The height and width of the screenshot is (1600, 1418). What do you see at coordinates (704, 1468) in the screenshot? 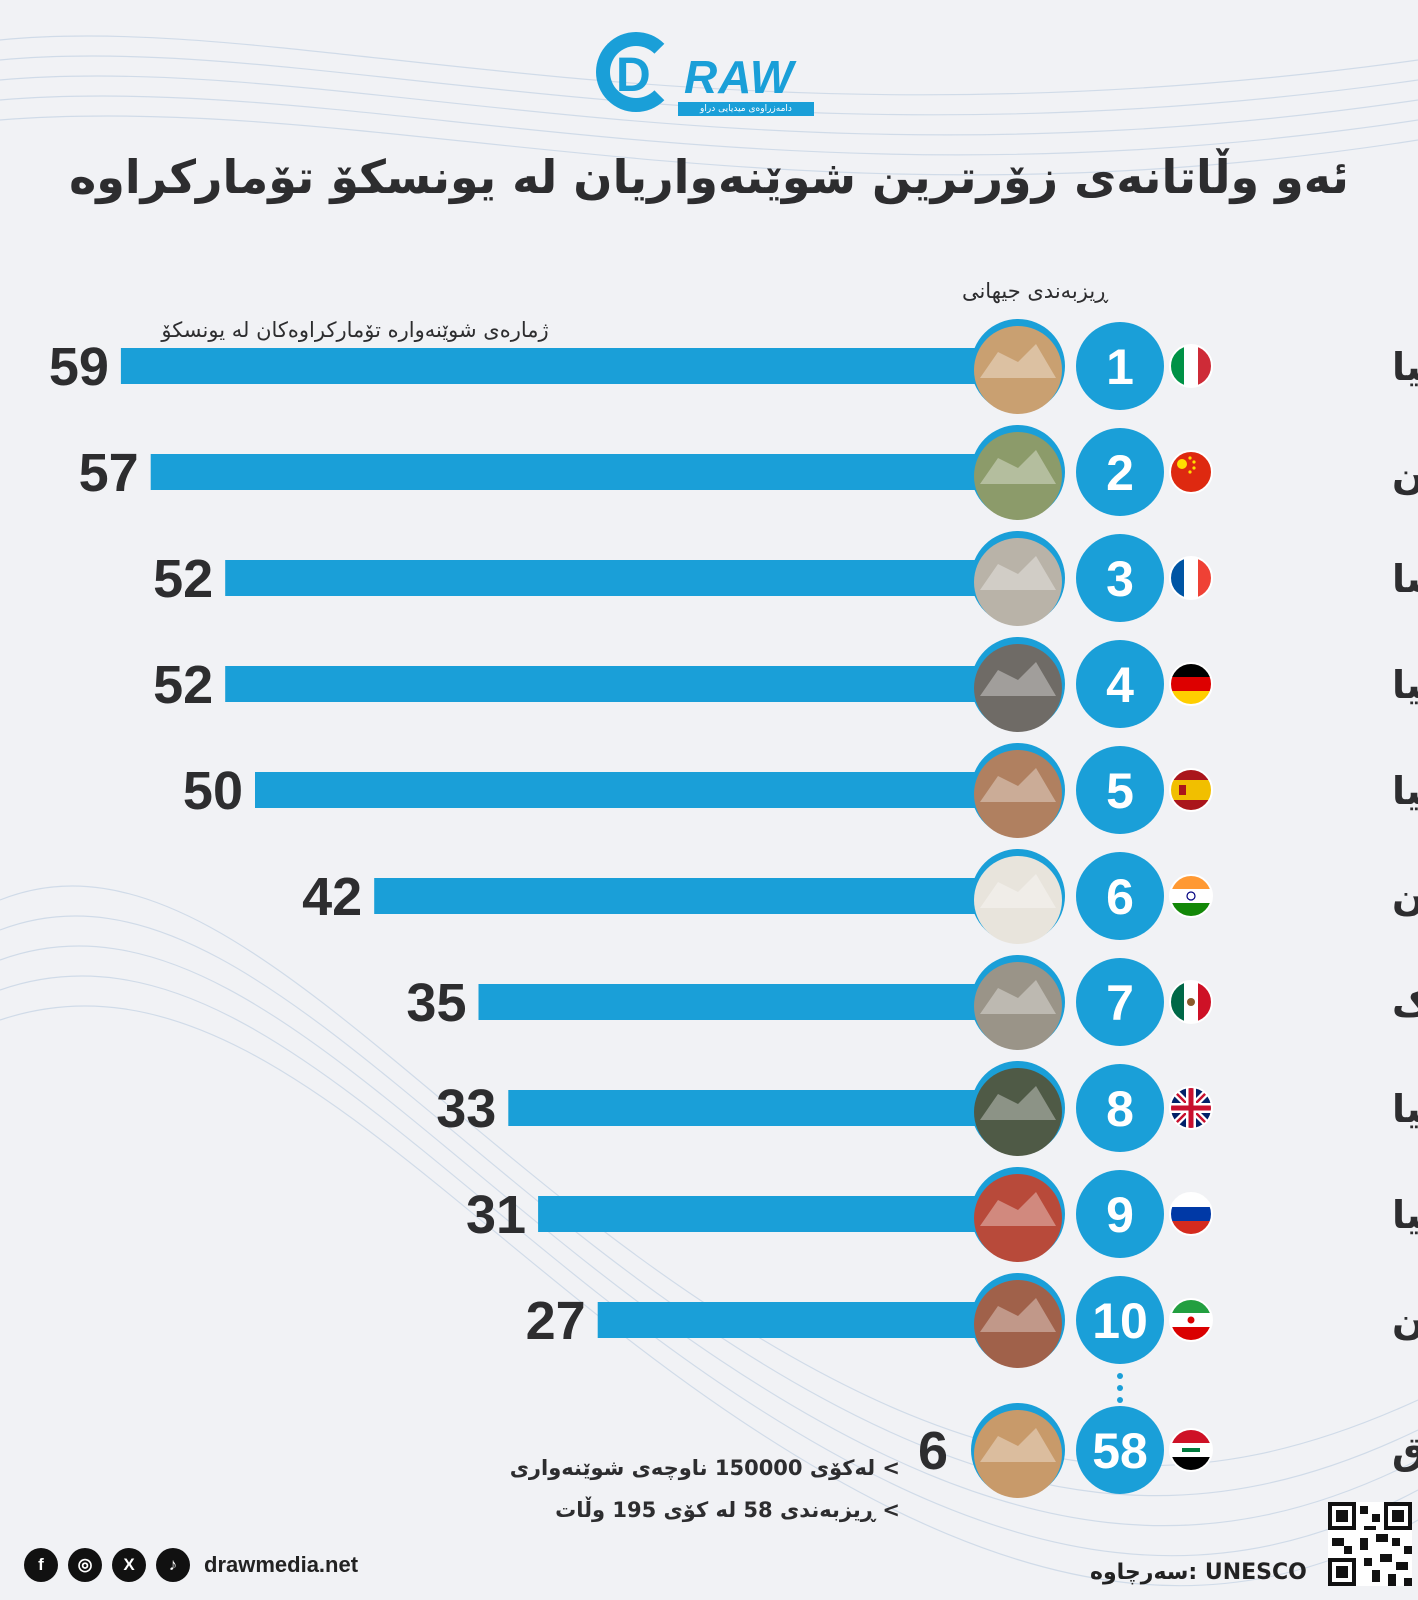
I see `note-sites-total: > لەکۆی 150000 ناوچەی شوێنەواری` at bounding box center [704, 1468].